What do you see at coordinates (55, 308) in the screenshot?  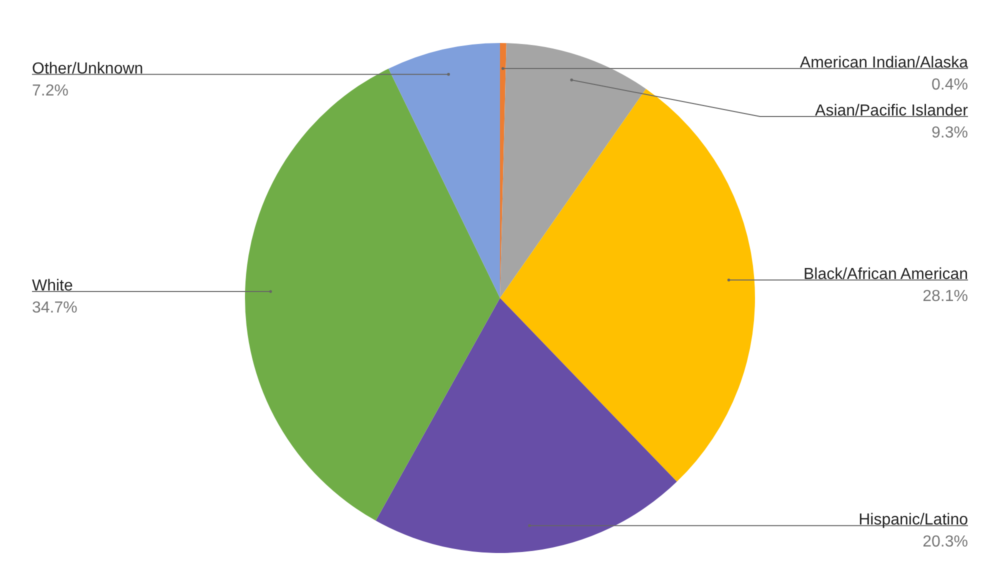 I see `data-label: 34.7%` at bounding box center [55, 308].